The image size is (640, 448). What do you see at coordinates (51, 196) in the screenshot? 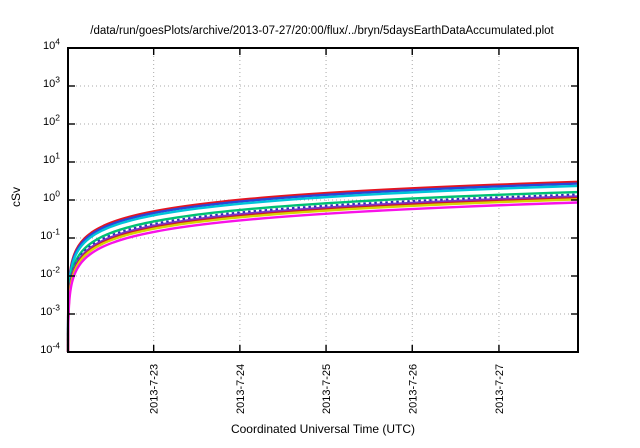
I see `y-tick-label: 10⁰` at bounding box center [51, 196].